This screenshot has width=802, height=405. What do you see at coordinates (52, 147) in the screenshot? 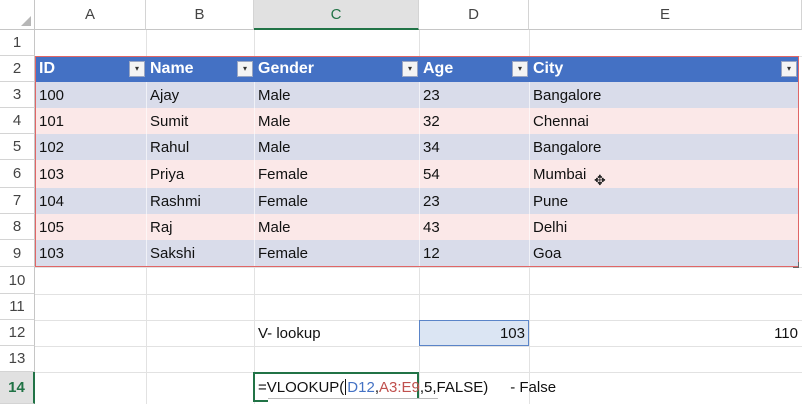
I see `cell-a5: 102` at bounding box center [52, 147].